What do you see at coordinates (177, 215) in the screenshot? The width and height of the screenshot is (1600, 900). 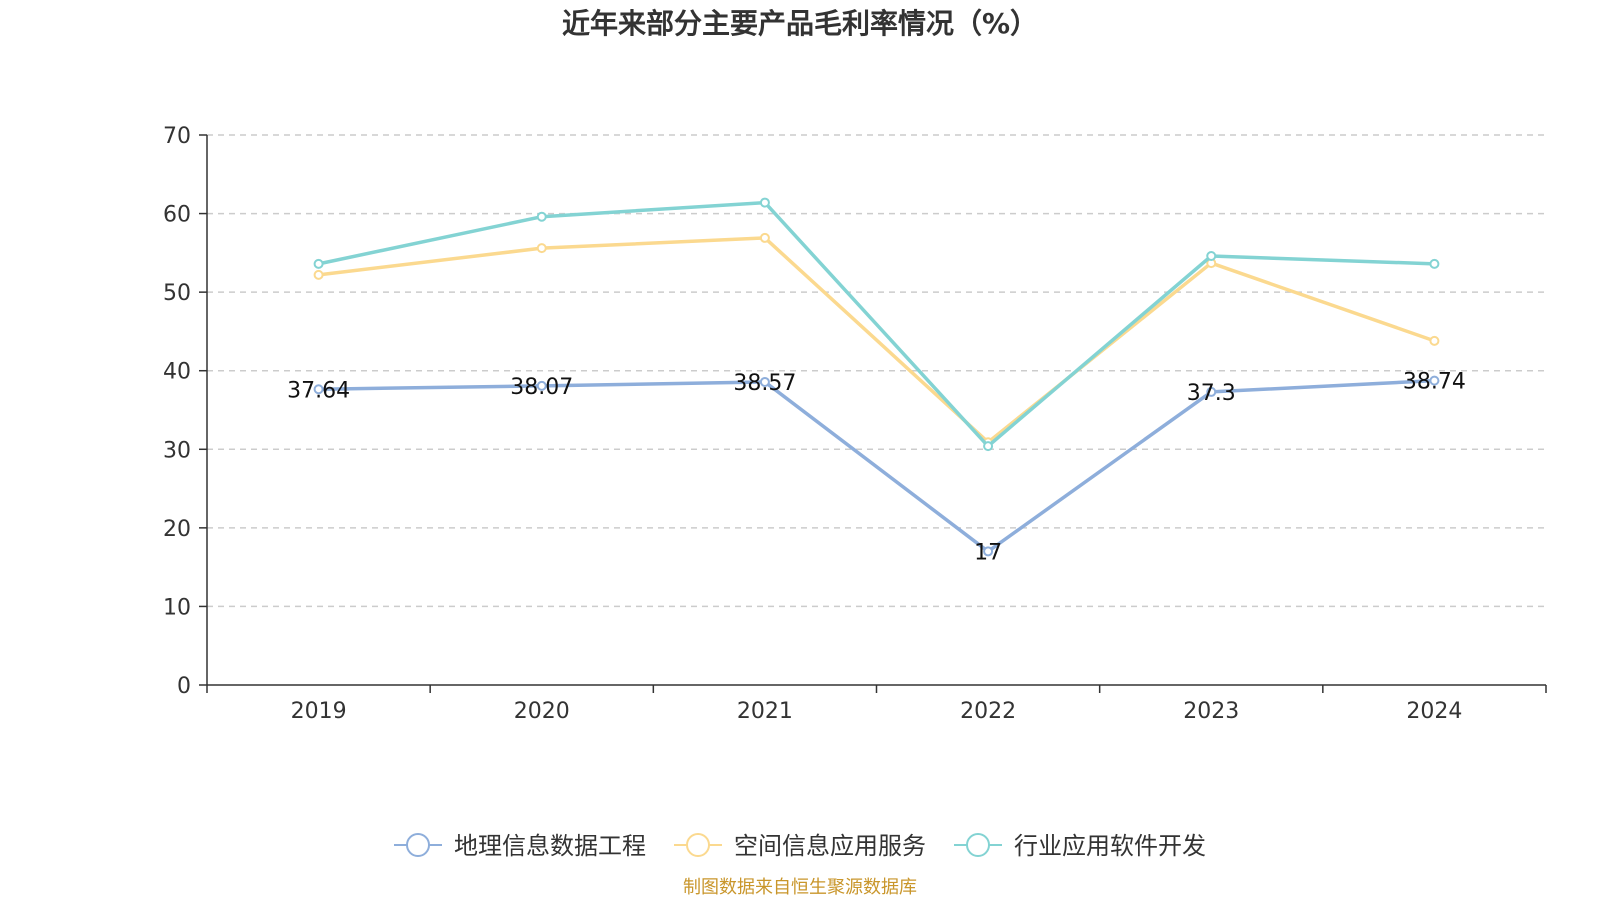 I see `y-tick-label: 60` at bounding box center [177, 215].